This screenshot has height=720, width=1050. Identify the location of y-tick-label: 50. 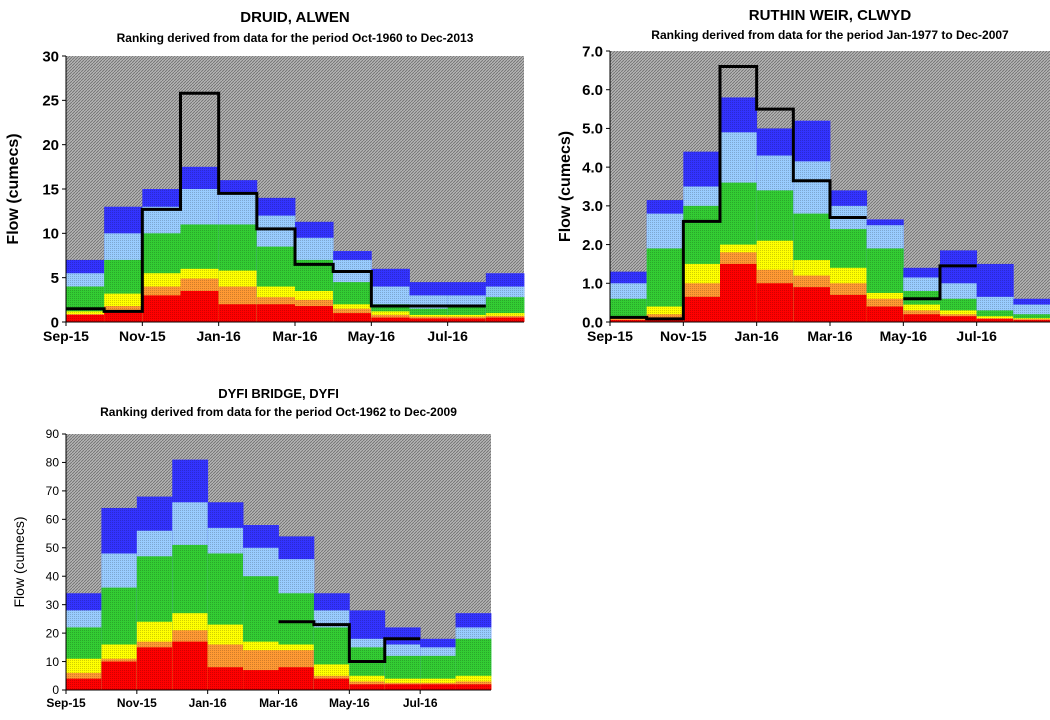
(53, 548).